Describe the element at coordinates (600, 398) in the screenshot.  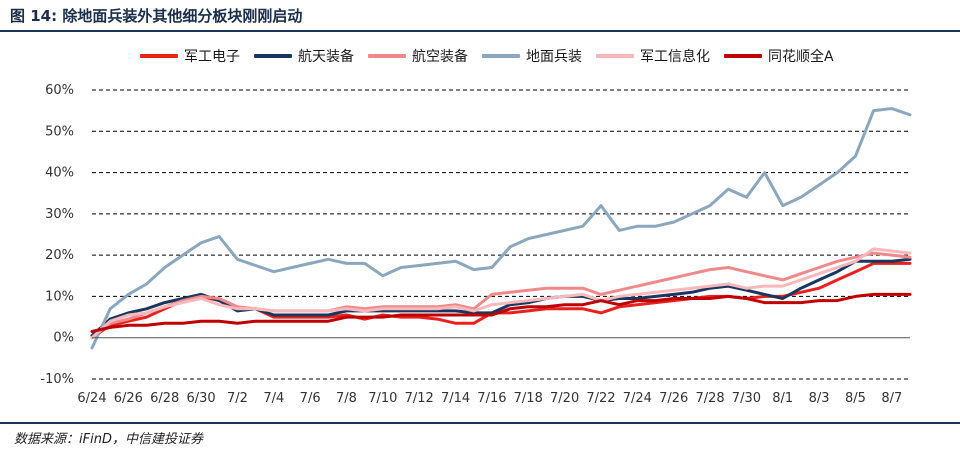
I see `x-tick-label: 7/22` at that location.